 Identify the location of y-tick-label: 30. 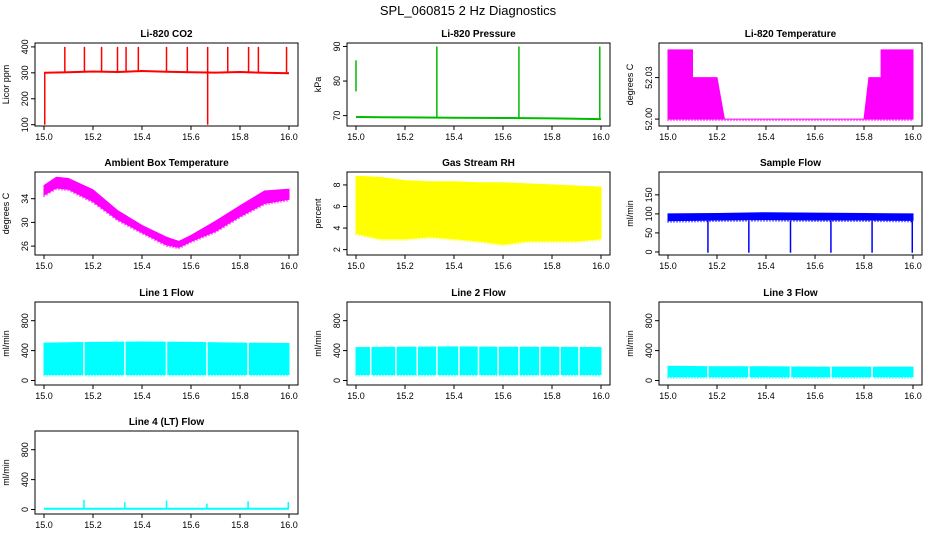
(25, 222).